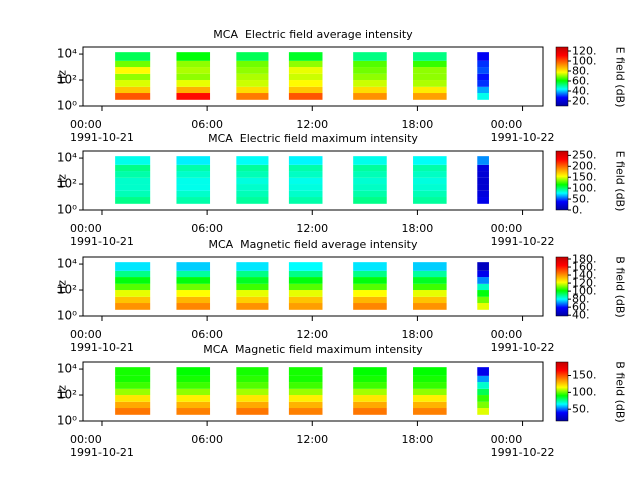 This screenshot has height=480, width=640. Describe the element at coordinates (313, 76) in the screenshot. I see `plot-frame` at that location.